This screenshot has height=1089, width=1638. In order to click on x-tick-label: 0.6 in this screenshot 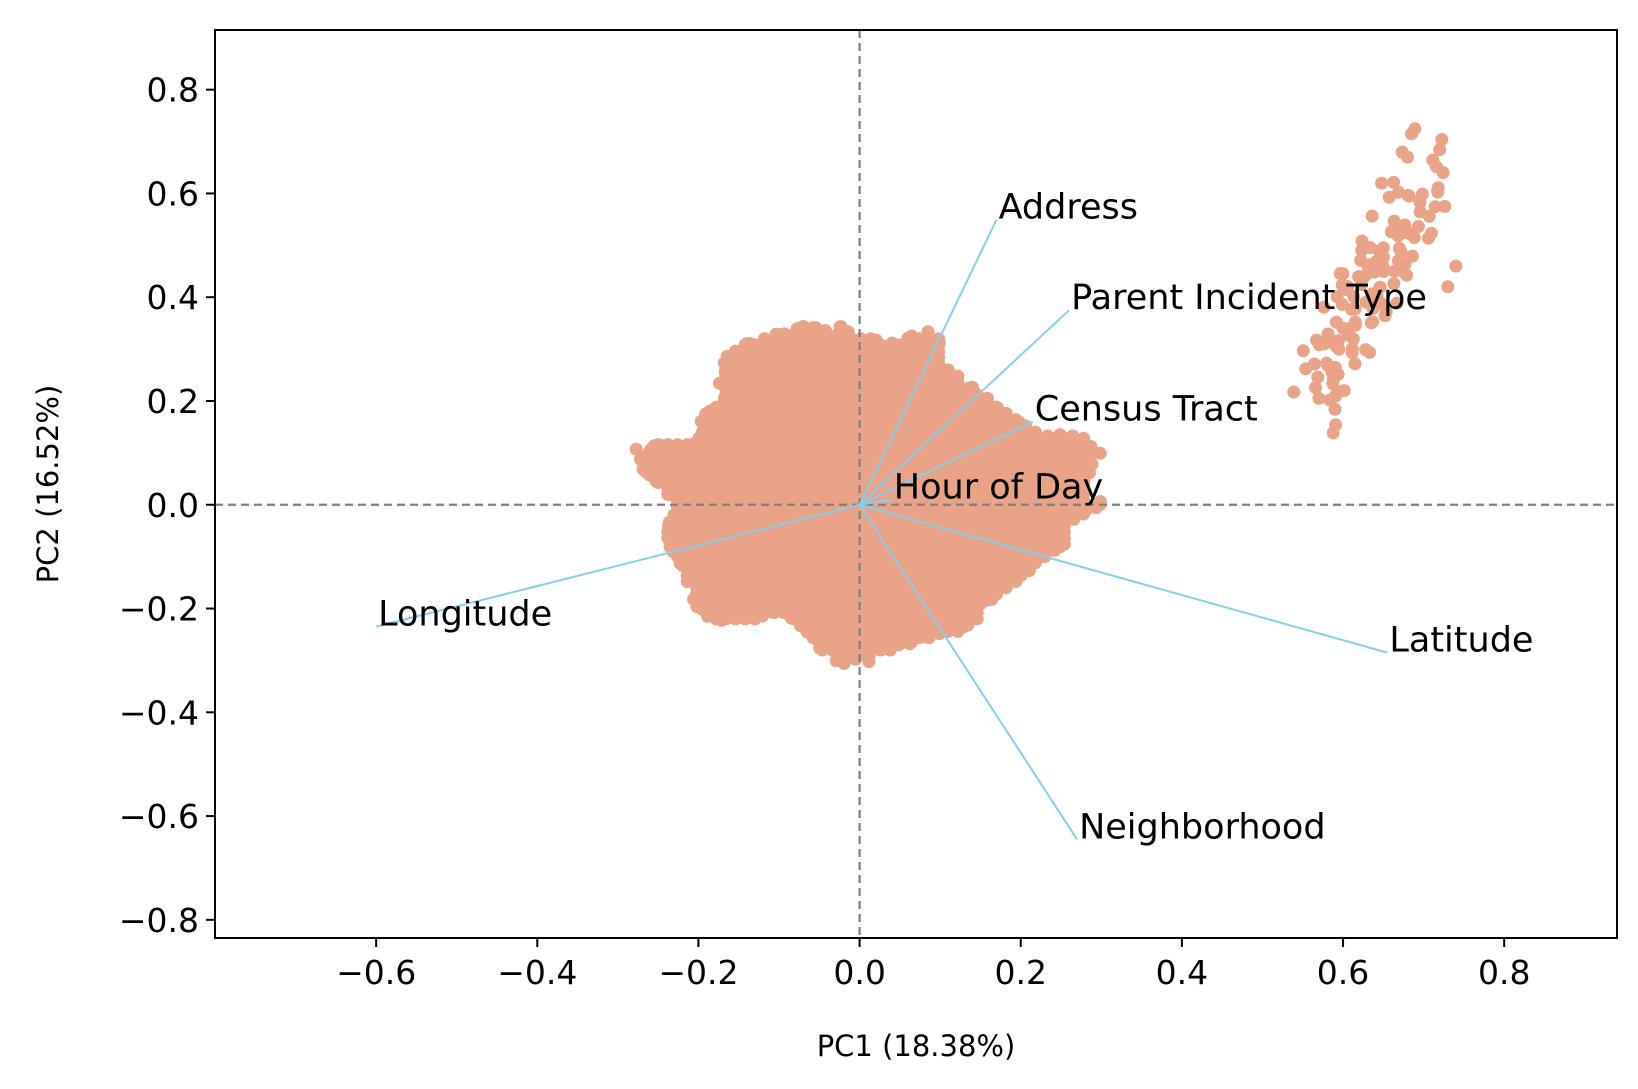, I will do `click(1343, 972)`.